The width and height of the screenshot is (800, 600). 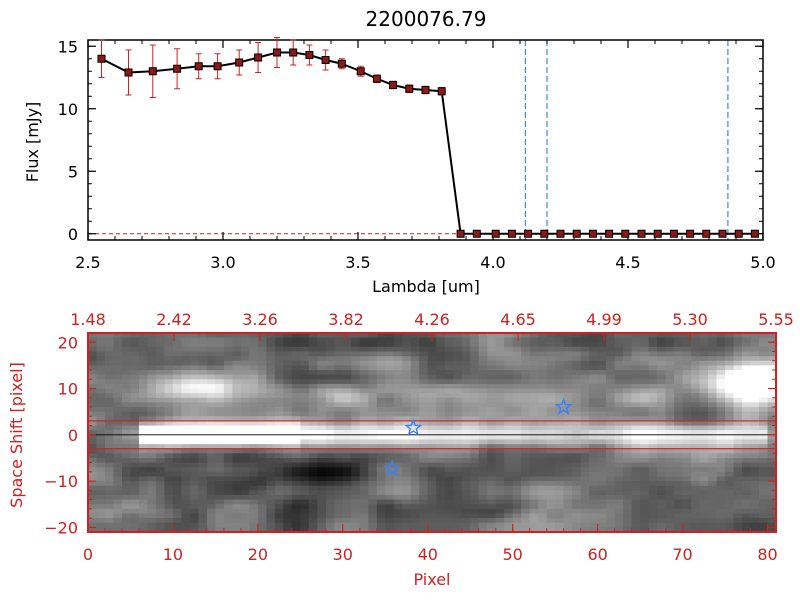 I want to click on data-point, so click(x=441, y=91).